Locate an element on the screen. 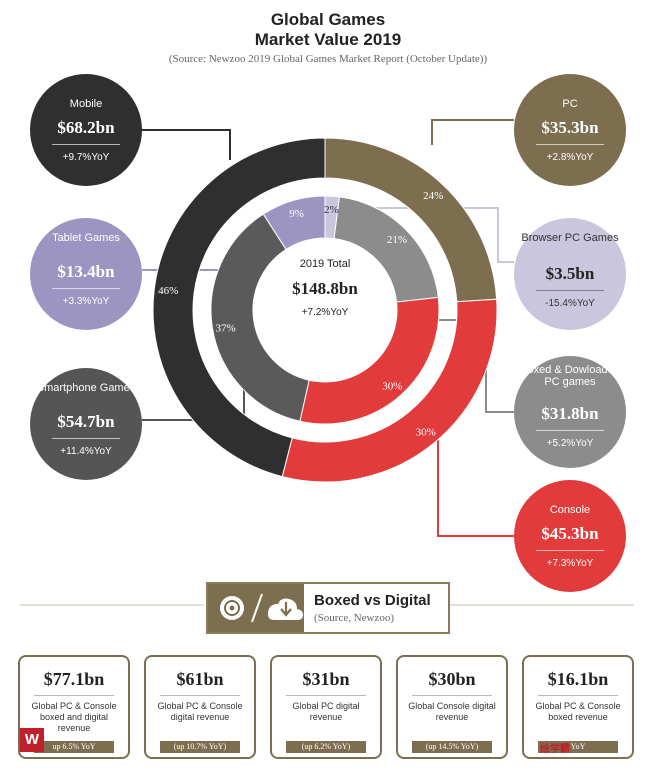  chart-title-line2: Market Value 2019 is located at coordinates (328, 39).